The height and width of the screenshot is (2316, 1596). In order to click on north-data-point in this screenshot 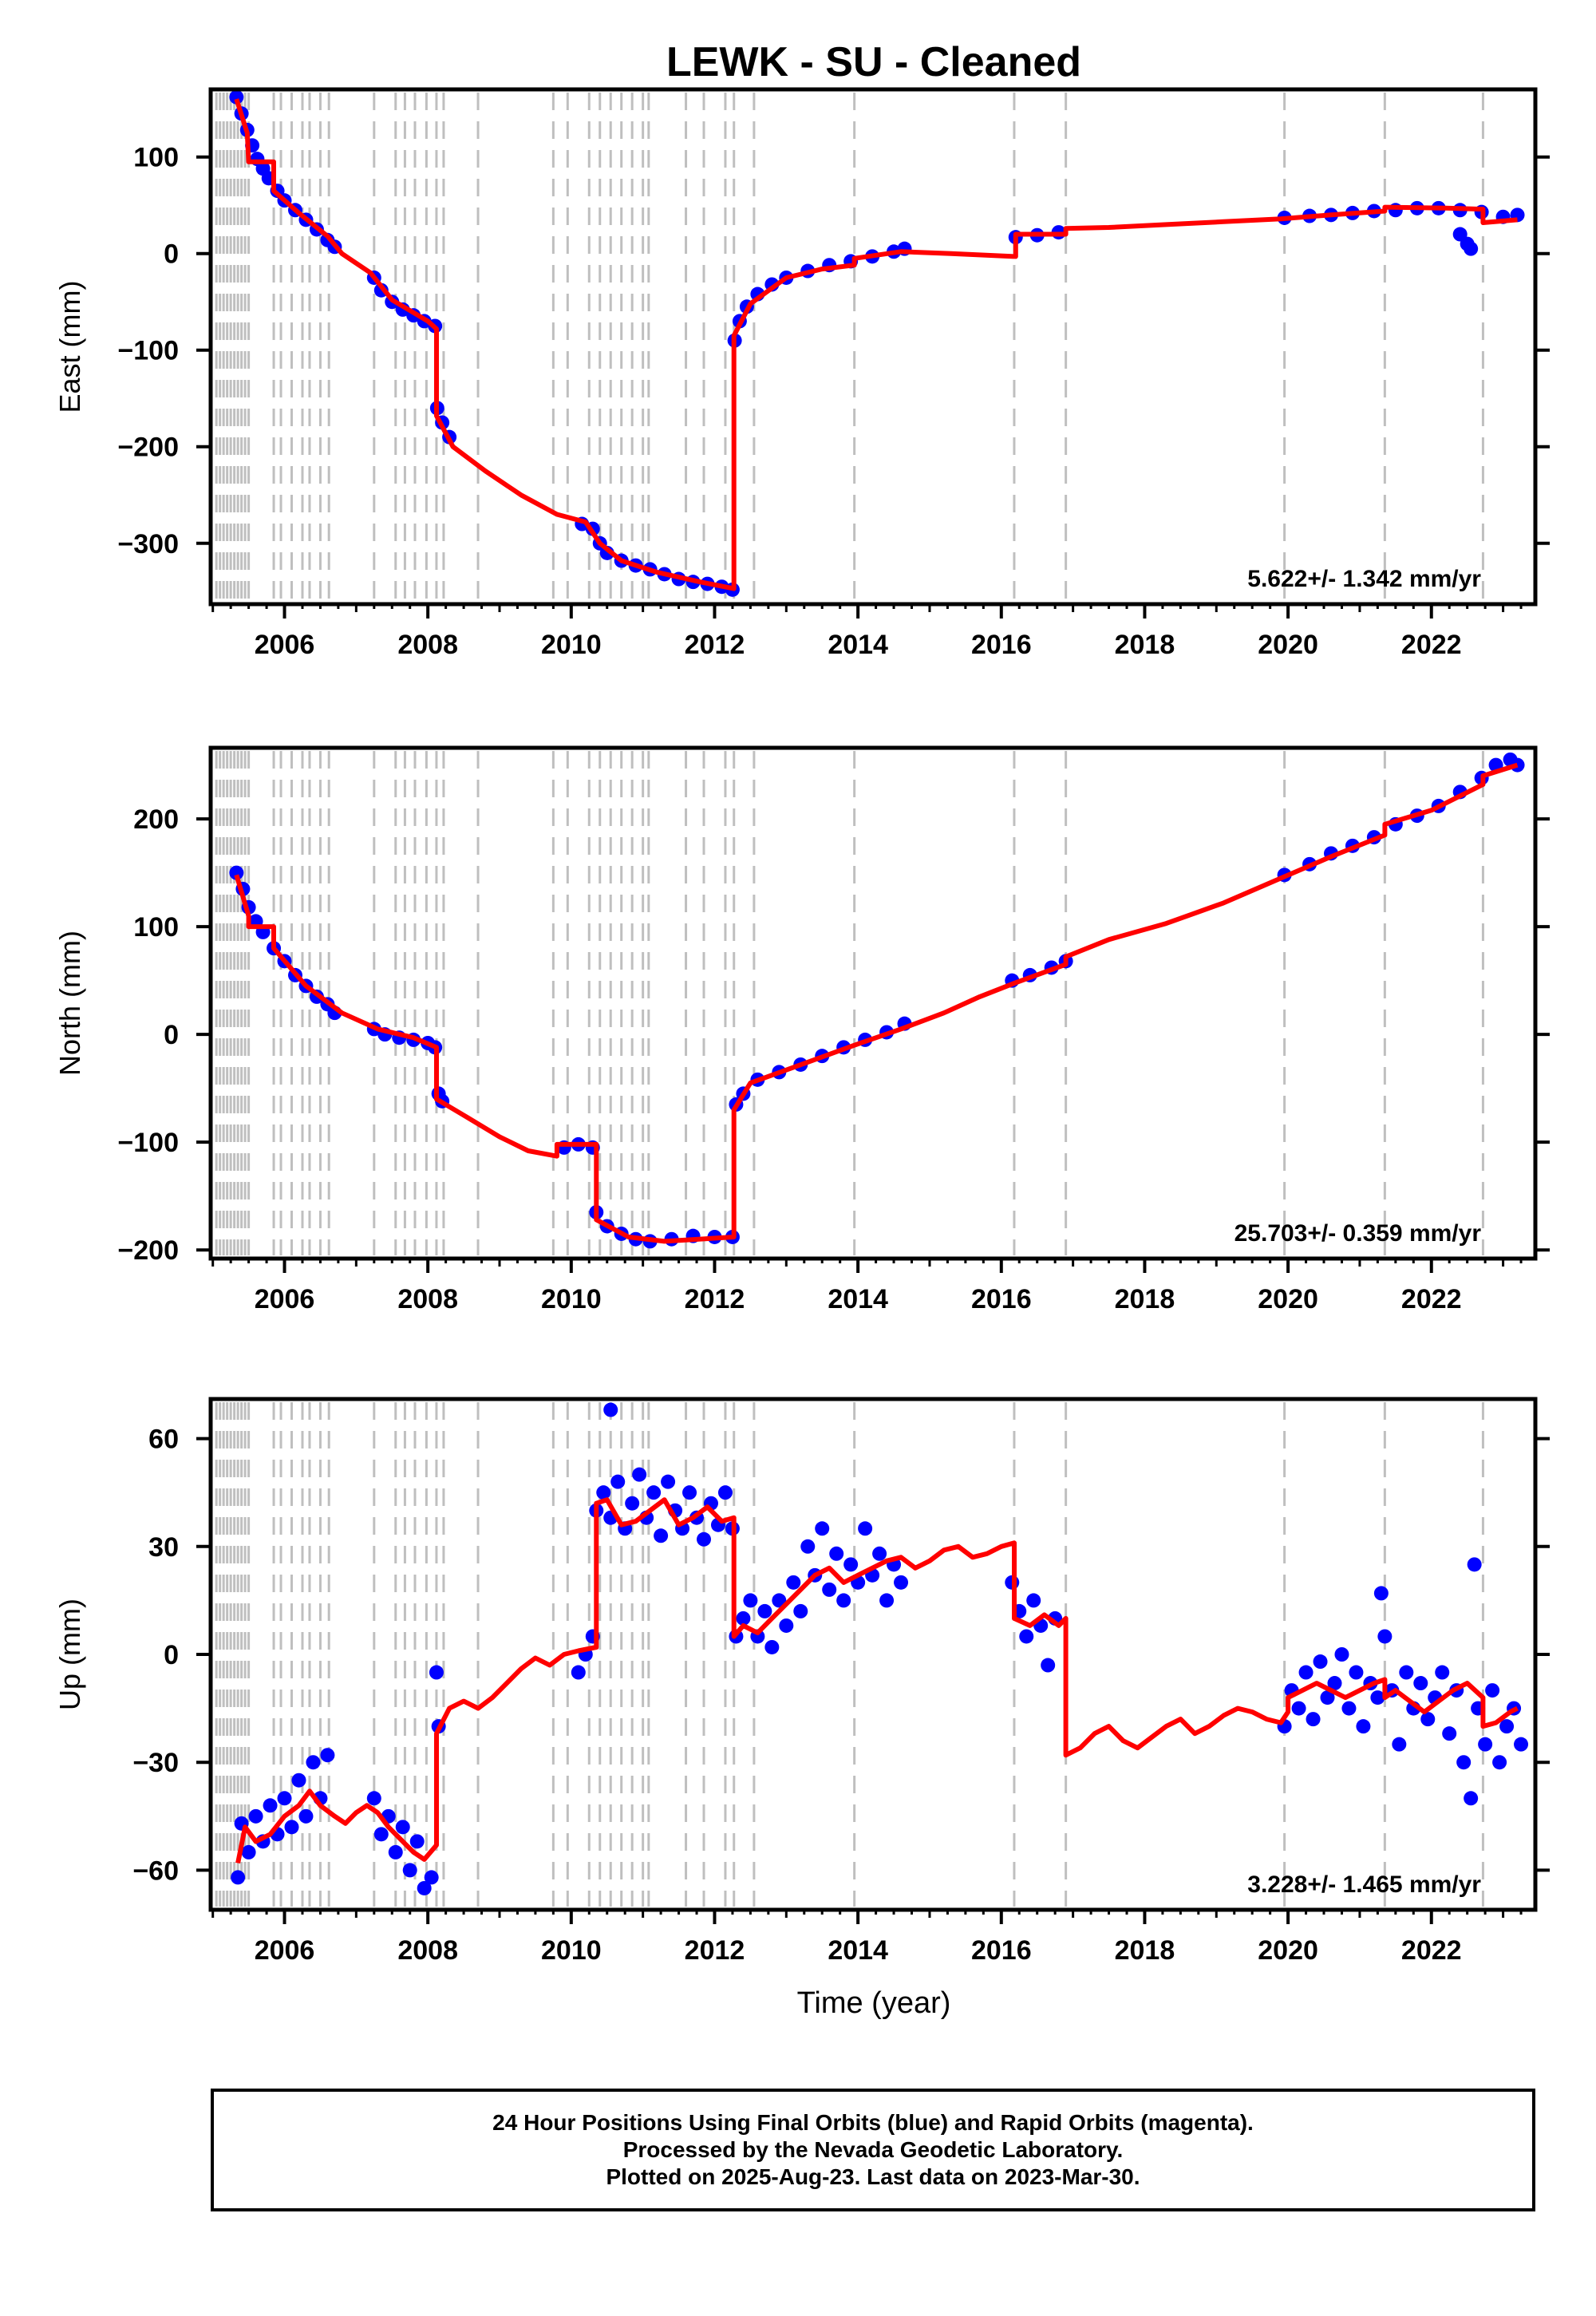, I will do `click(236, 873)`.